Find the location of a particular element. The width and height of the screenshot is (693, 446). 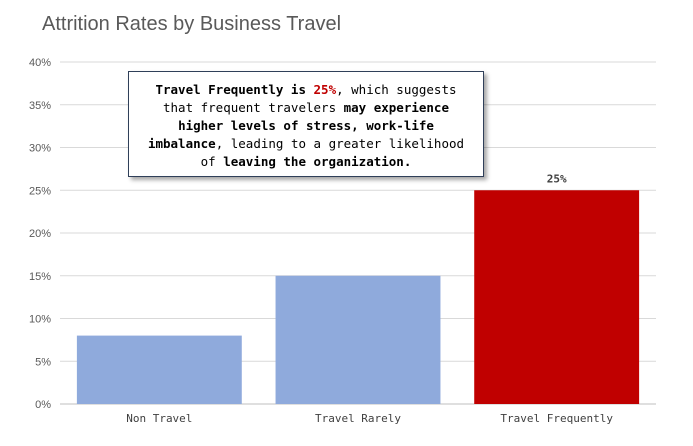

y-tick-label: 5% is located at coordinates (43, 362).